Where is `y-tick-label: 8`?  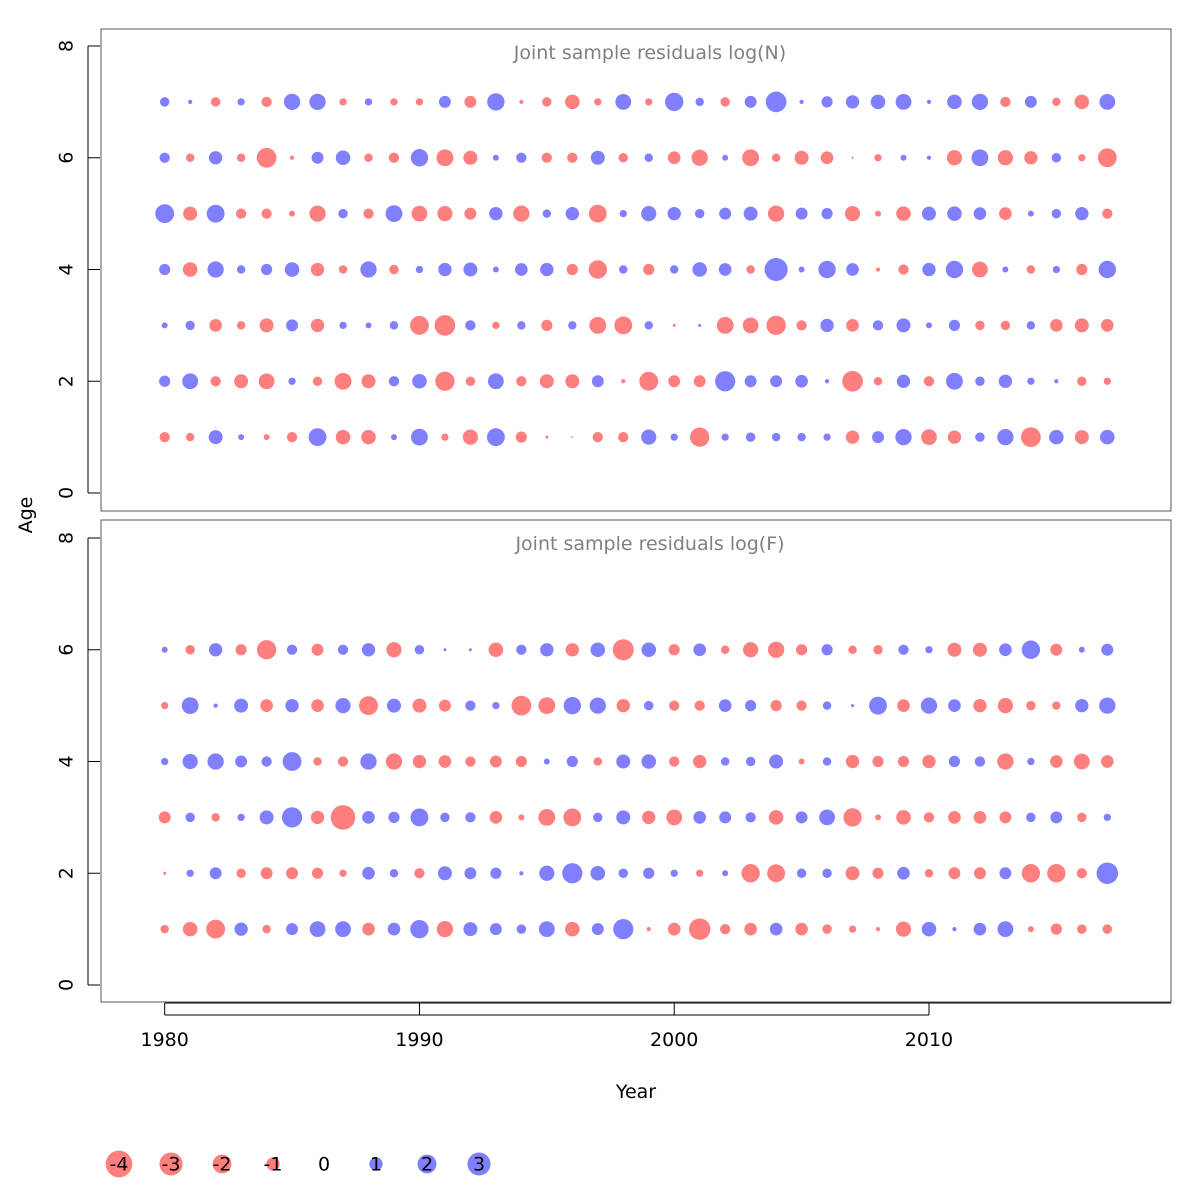
y-tick-label: 8 is located at coordinates (67, 538).